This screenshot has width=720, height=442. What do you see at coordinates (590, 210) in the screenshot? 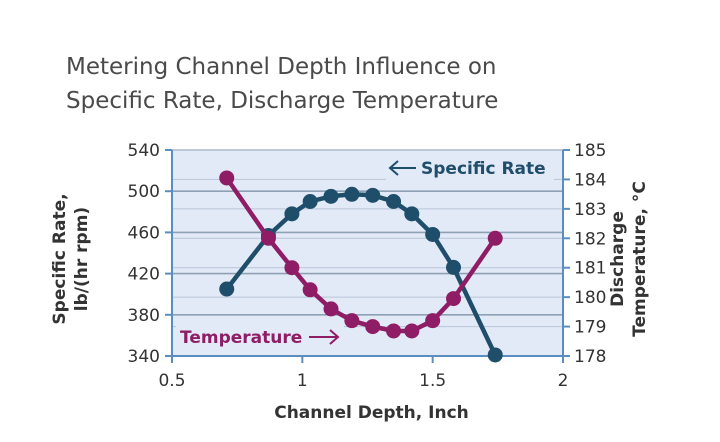
I see `y2-tick-label-183: 183` at bounding box center [590, 210].